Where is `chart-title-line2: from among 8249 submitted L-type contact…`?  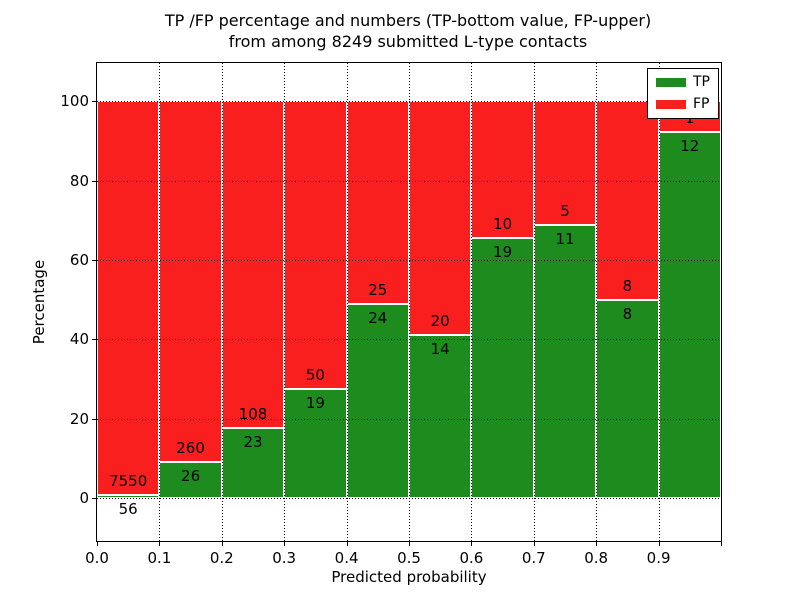
chart-title-line2: from among 8249 submitted L-type contact… is located at coordinates (408, 41).